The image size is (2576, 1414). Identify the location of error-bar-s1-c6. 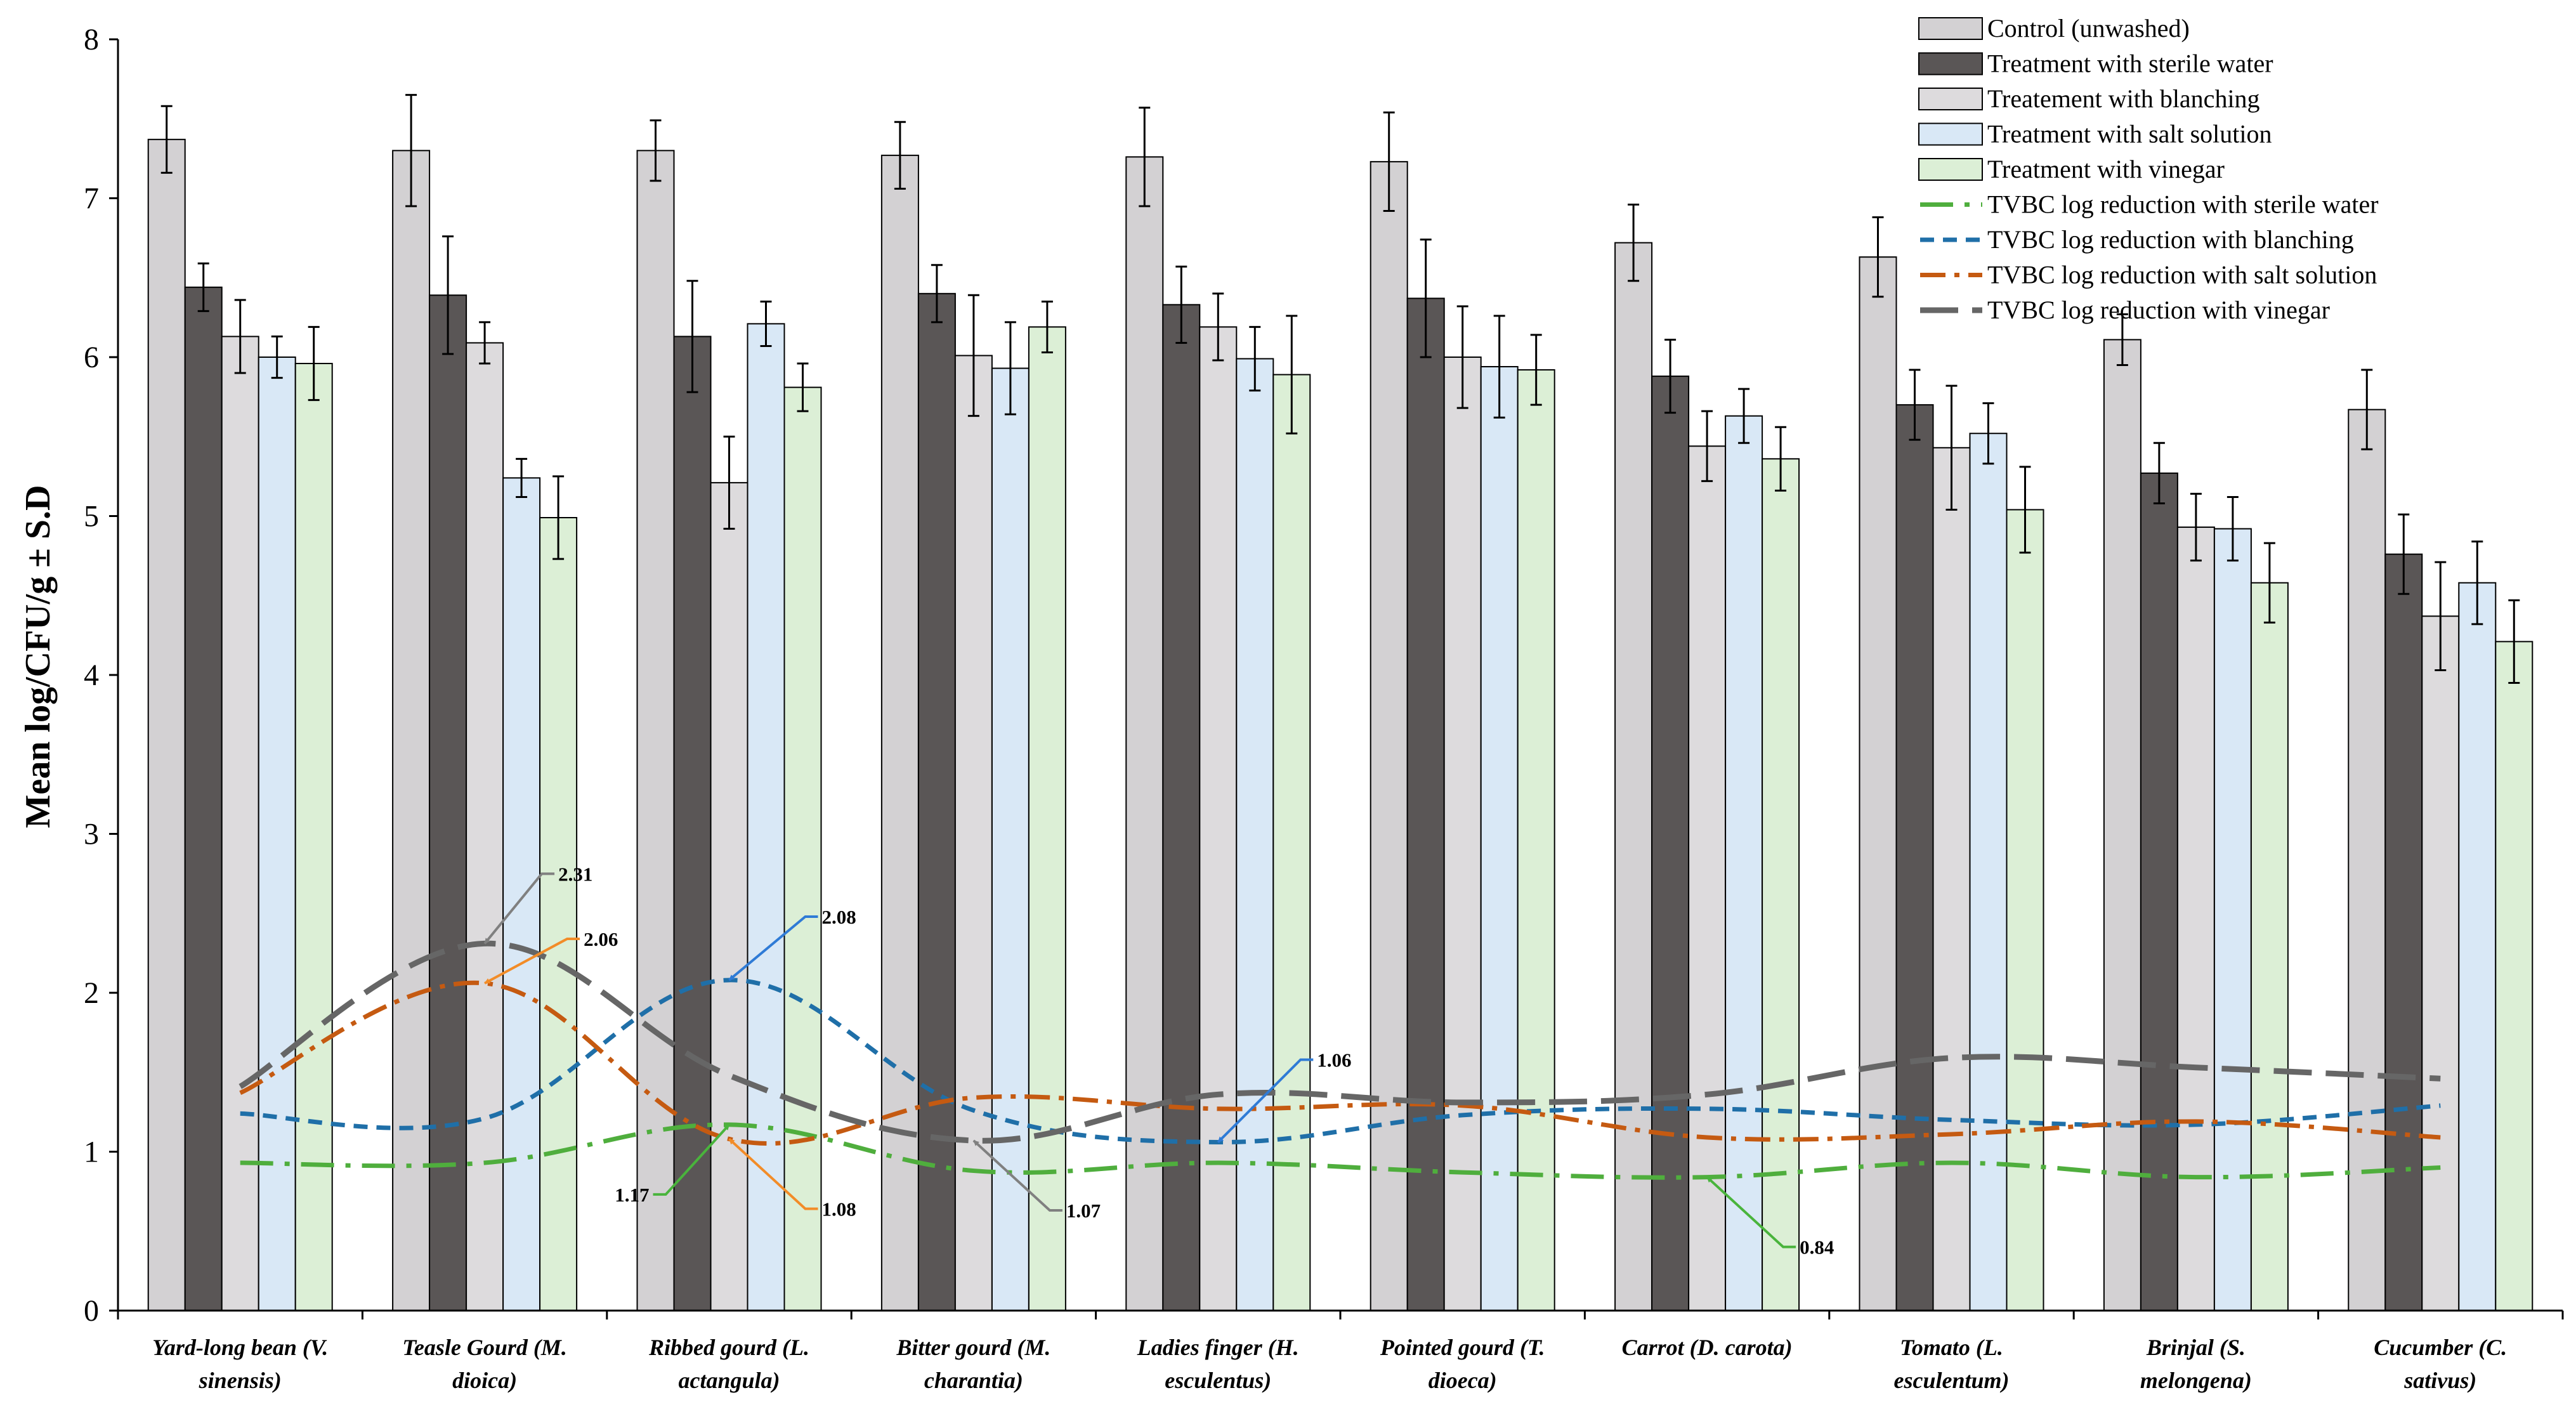
(1670, 376).